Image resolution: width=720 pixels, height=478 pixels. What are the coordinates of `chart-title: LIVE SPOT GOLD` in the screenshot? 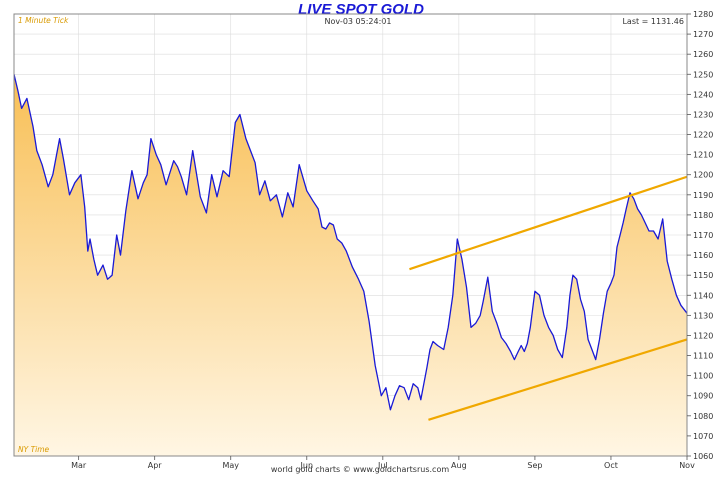 It's located at (361, 9).